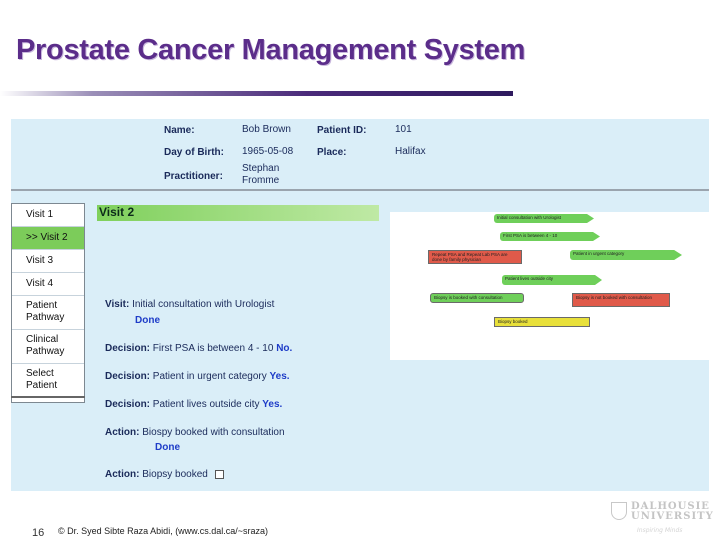 This screenshot has height=540, width=720. I want to click on title-underline, so click(256, 93).